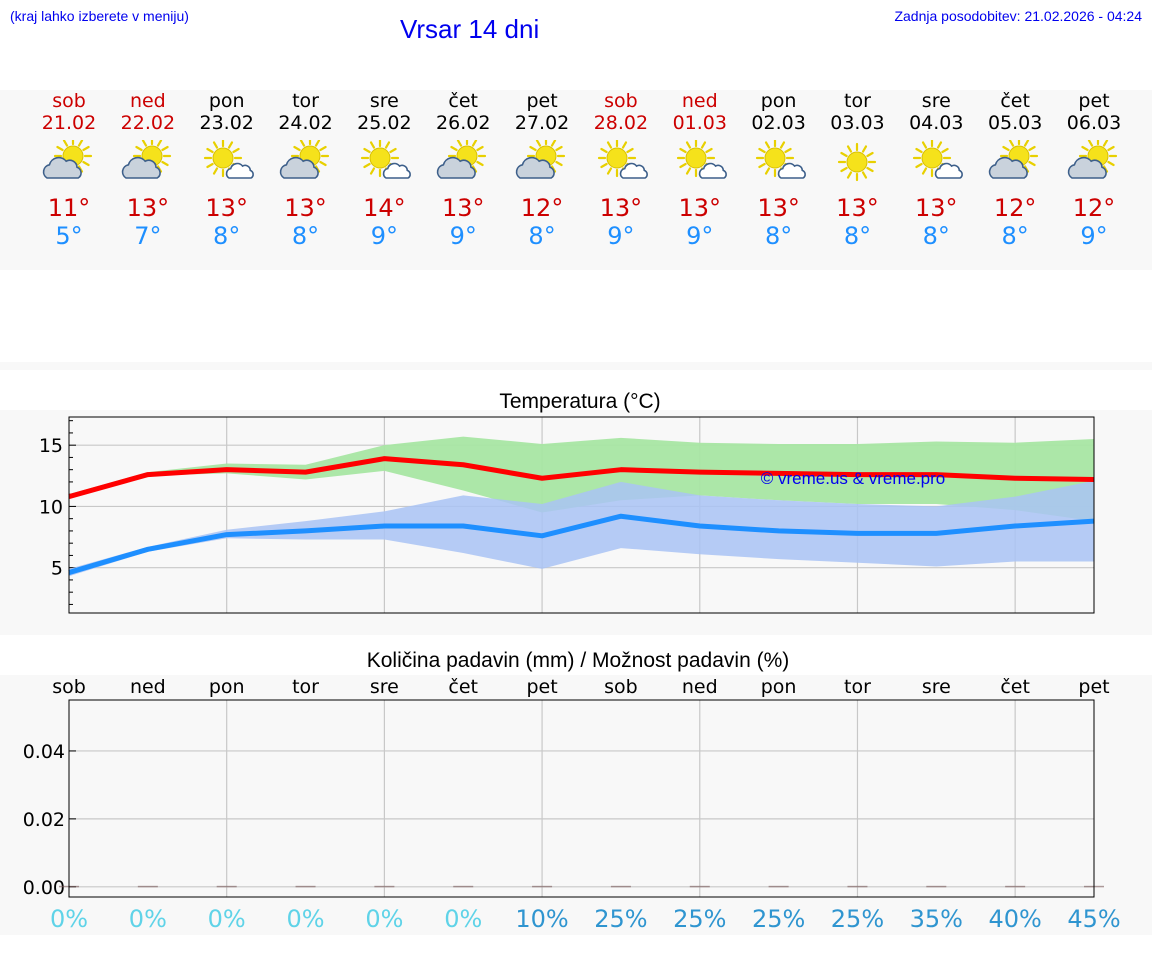 The width and height of the screenshot is (1152, 975). Describe the element at coordinates (306, 170) in the screenshot. I see `forecast-day: tor 24.02 13° 8°` at that location.